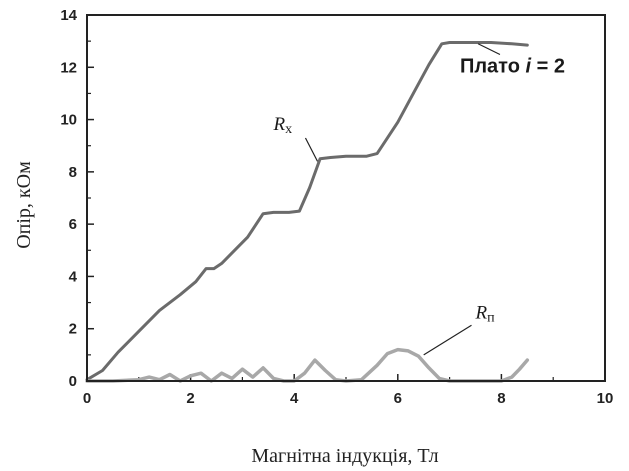 The image size is (629, 471). Describe the element at coordinates (501, 398) in the screenshot. I see `x-tick-label: 8` at that location.